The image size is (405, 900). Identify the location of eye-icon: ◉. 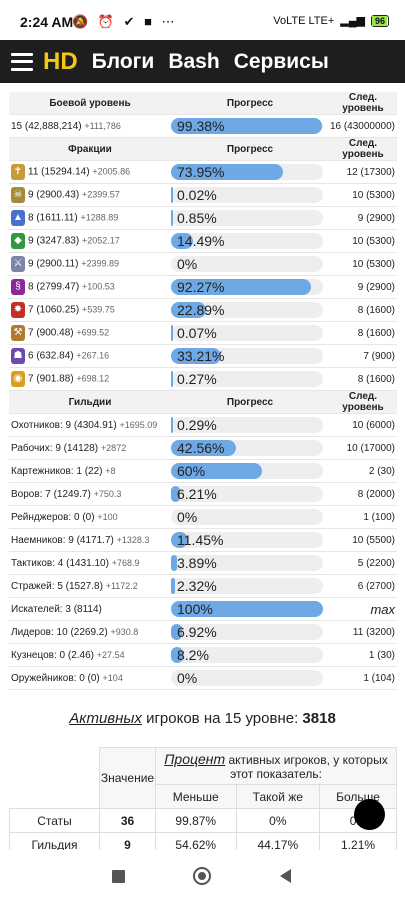
(18, 379).